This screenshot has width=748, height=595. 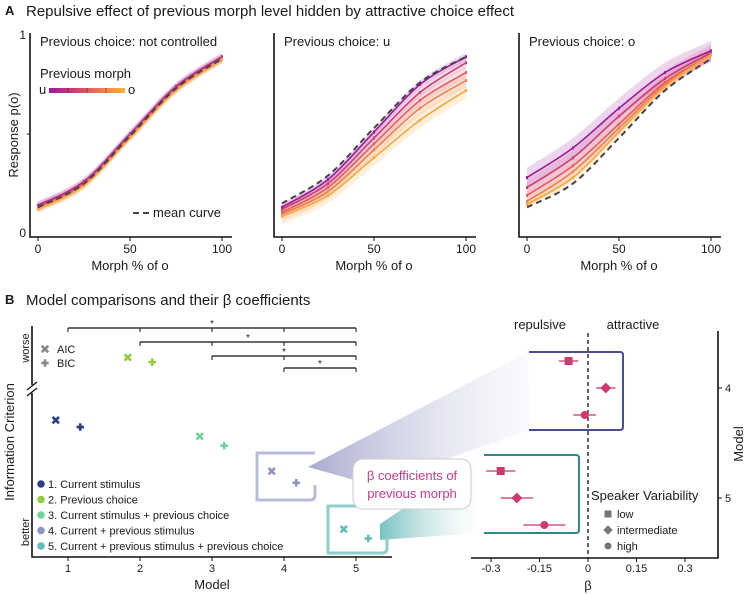 I want to click on legend-circle-icon, so click(x=608, y=546).